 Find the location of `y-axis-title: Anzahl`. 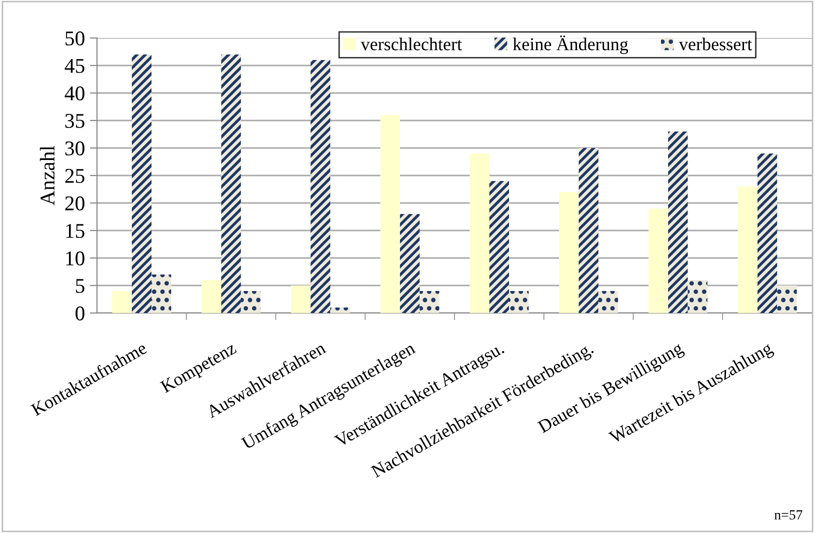

y-axis-title: Anzahl is located at coordinates (47, 176).